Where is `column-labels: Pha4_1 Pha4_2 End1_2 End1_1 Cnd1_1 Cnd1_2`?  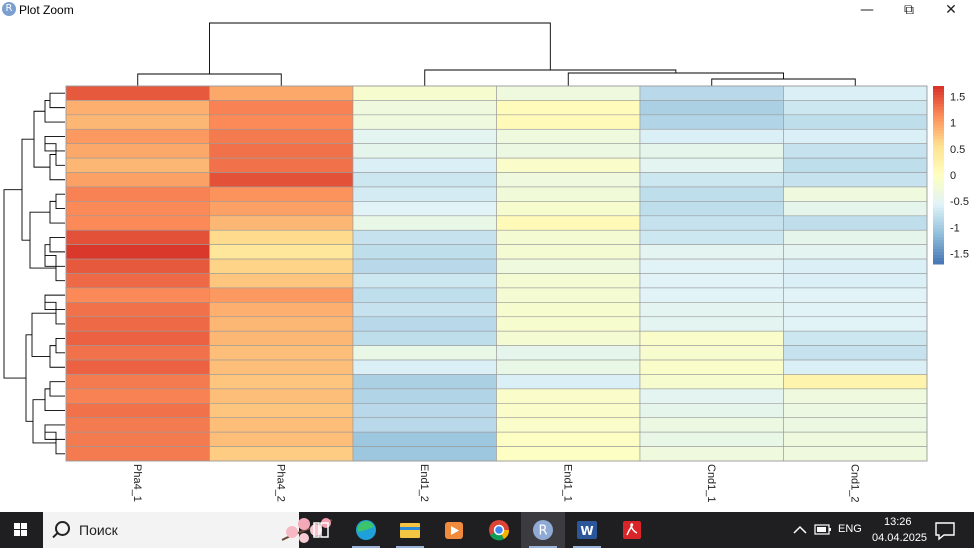 column-labels: Pha4_1 Pha4_2 End1_2 End1_1 Cnd1_1 Cnd1_2 is located at coordinates (496, 483).